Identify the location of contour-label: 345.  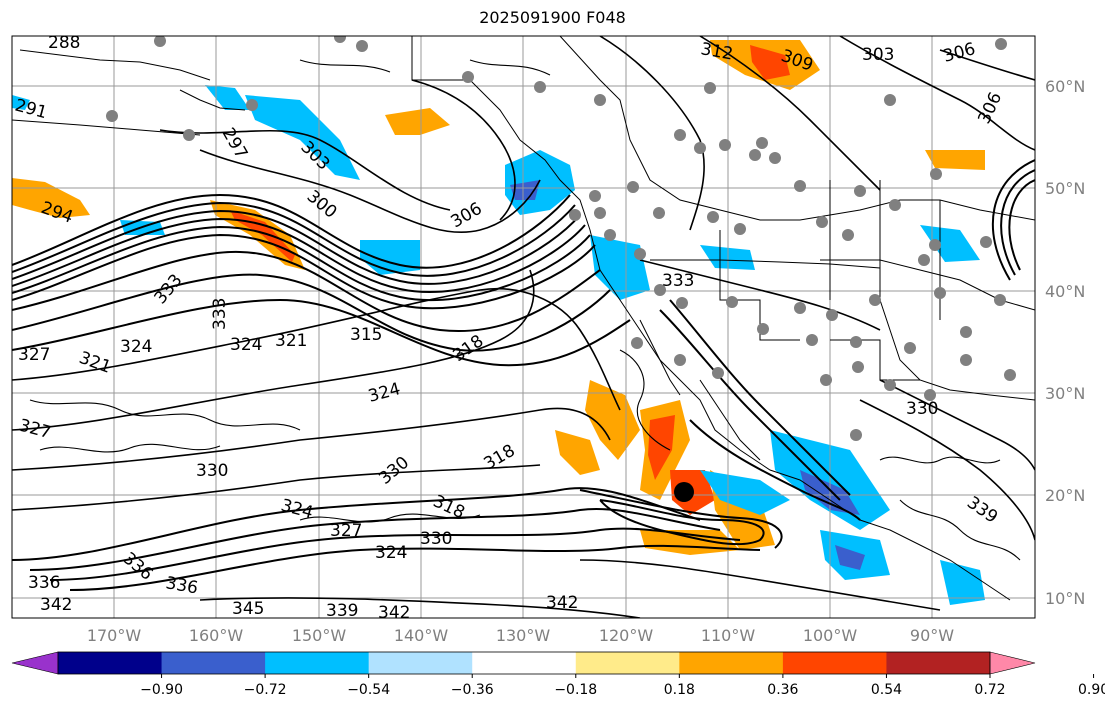
(248, 609).